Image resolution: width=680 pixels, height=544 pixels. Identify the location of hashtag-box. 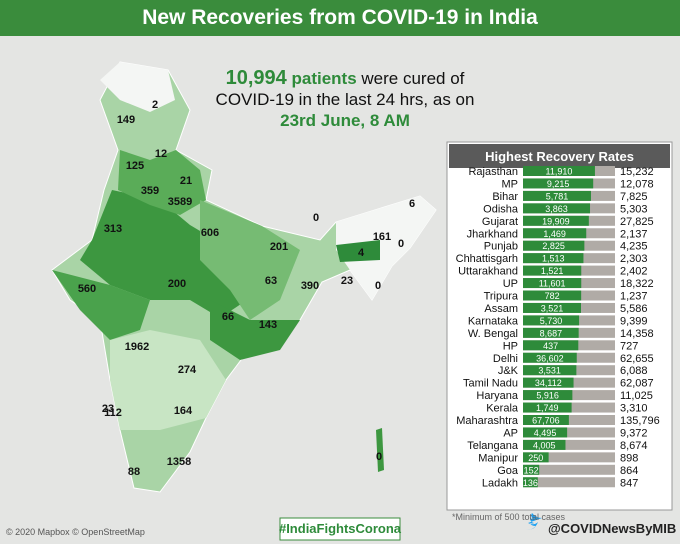
(340, 529).